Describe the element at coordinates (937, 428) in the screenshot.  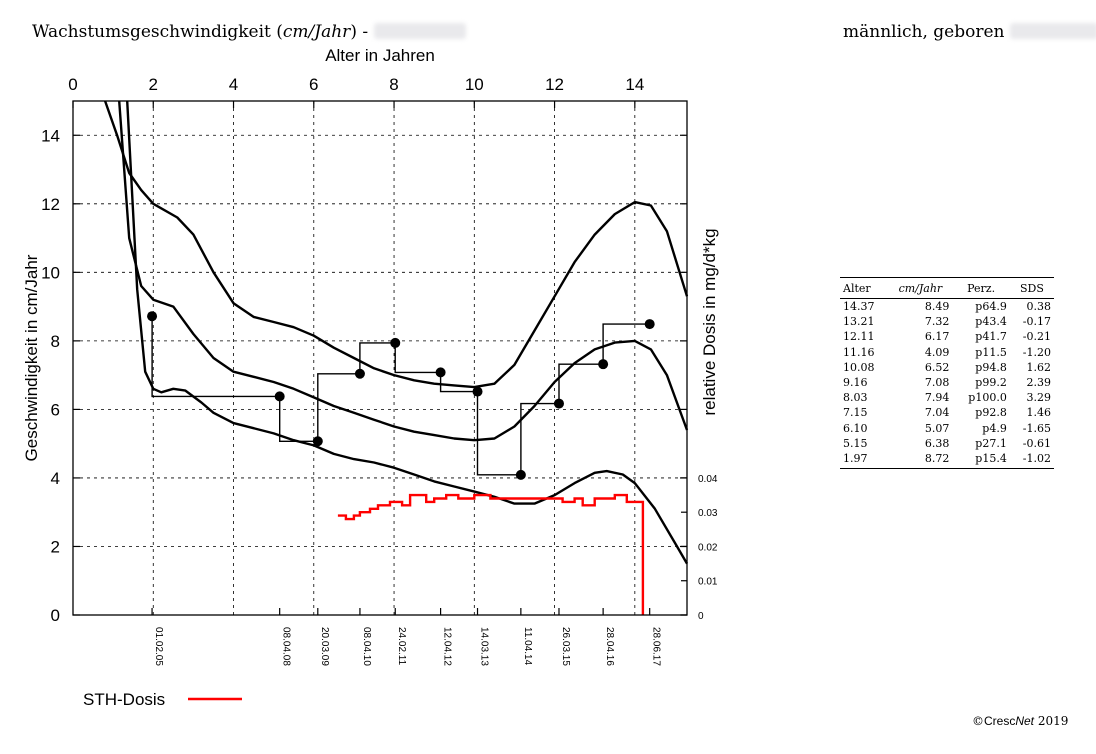
I see `cell-cm-jahr: 5.07` at that location.